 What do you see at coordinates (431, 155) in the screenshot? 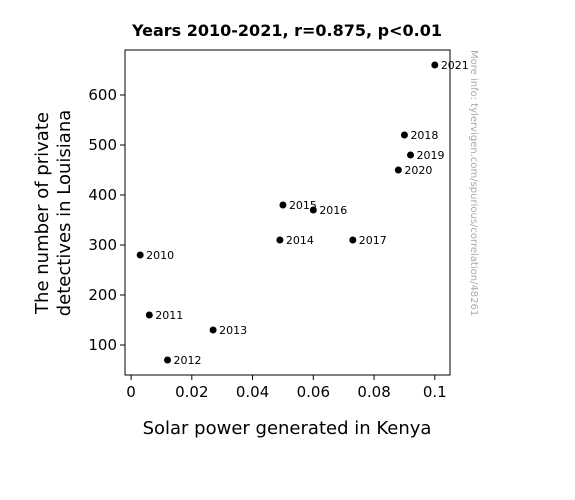
I see `point-label-2019: 2019` at bounding box center [431, 155].